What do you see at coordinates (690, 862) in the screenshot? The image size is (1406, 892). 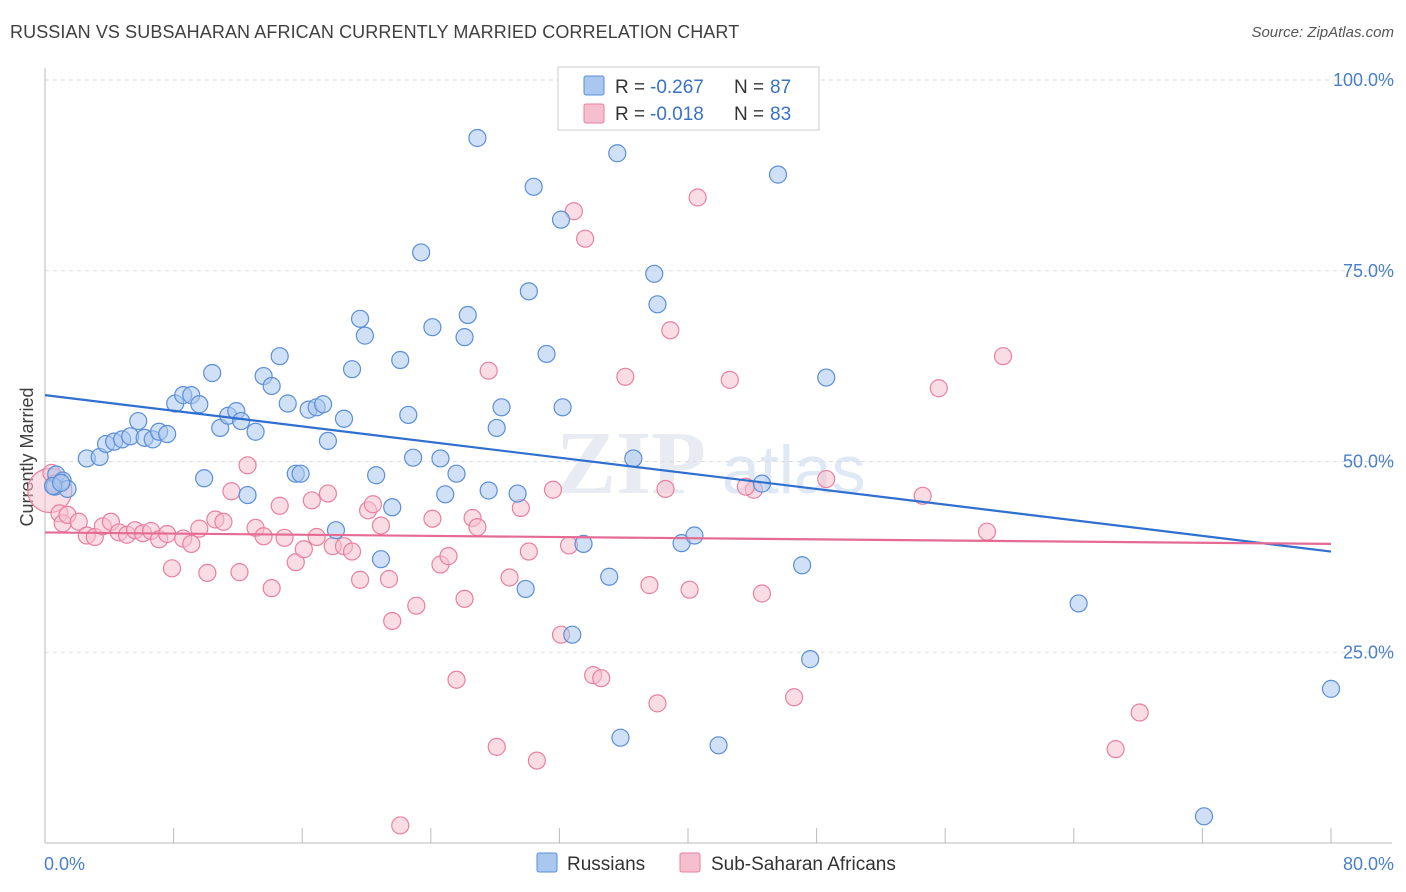 I see `bottom-legend-swatch-subsaharan` at bounding box center [690, 862].